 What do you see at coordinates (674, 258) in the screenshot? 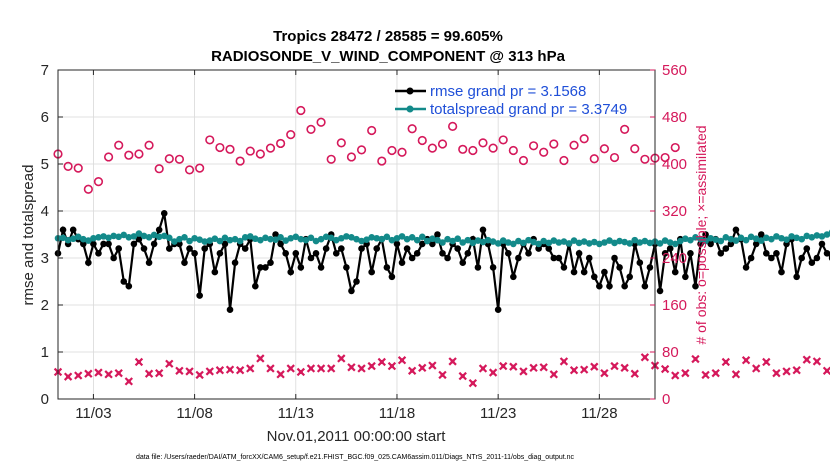
I see `y-right-tick-label: 240` at bounding box center [674, 258].